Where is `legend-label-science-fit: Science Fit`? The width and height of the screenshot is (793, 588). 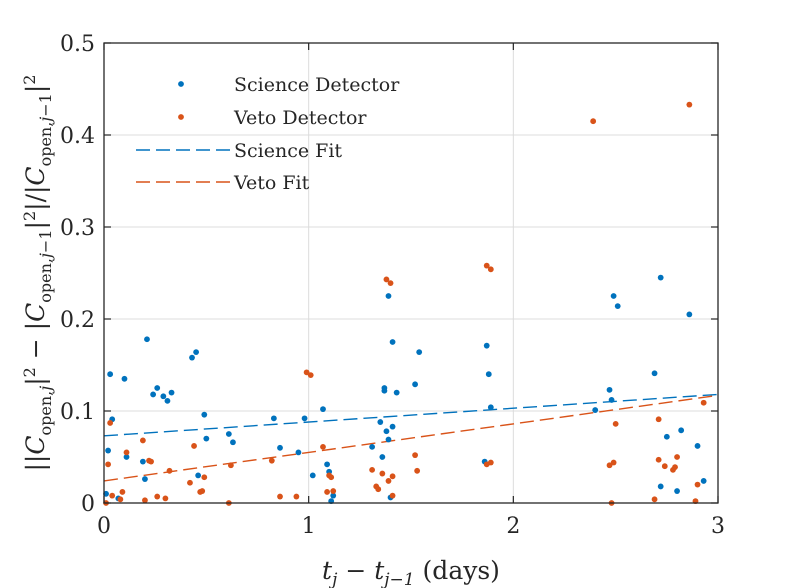 legend-label-science-fit: Science Fit is located at coordinates (288, 151).